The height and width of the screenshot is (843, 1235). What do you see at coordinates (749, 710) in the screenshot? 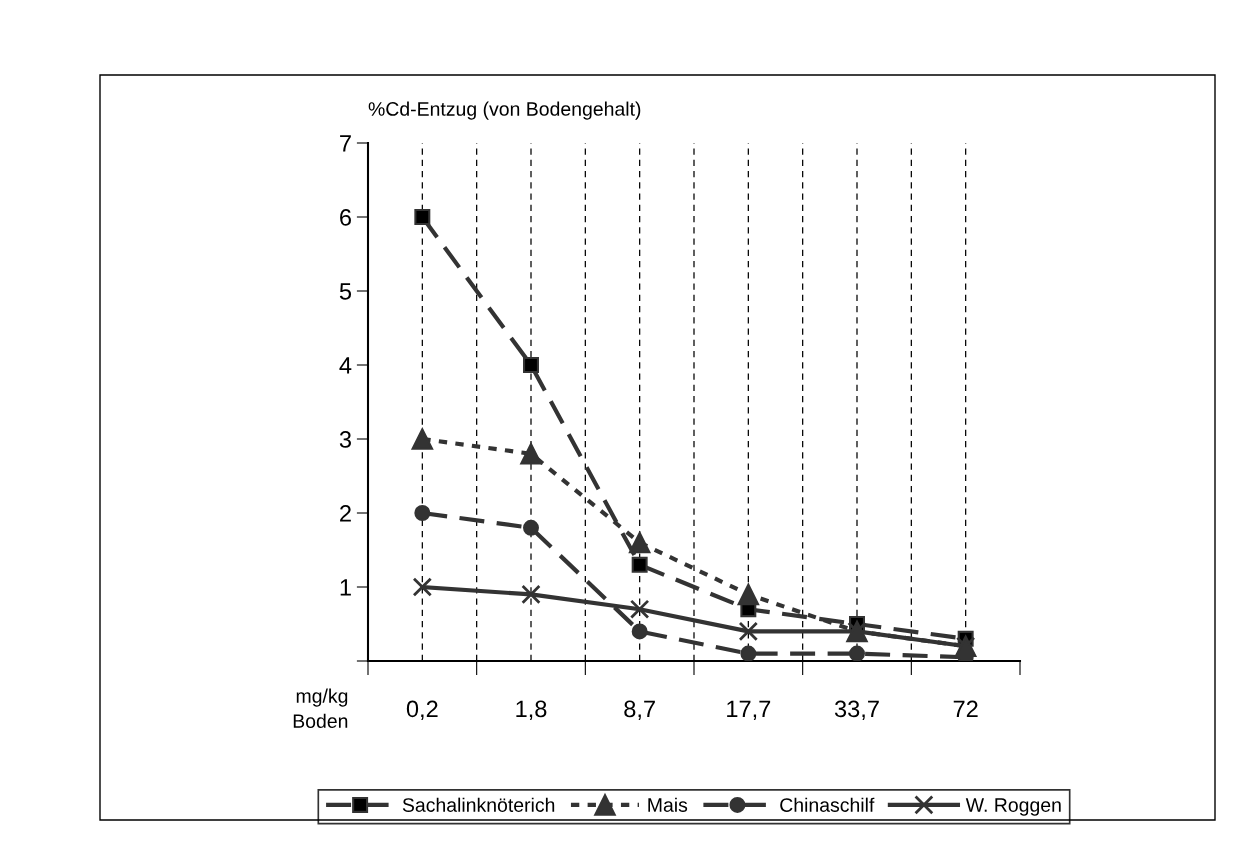
I see `x-tick-label: 17,7` at bounding box center [749, 710].